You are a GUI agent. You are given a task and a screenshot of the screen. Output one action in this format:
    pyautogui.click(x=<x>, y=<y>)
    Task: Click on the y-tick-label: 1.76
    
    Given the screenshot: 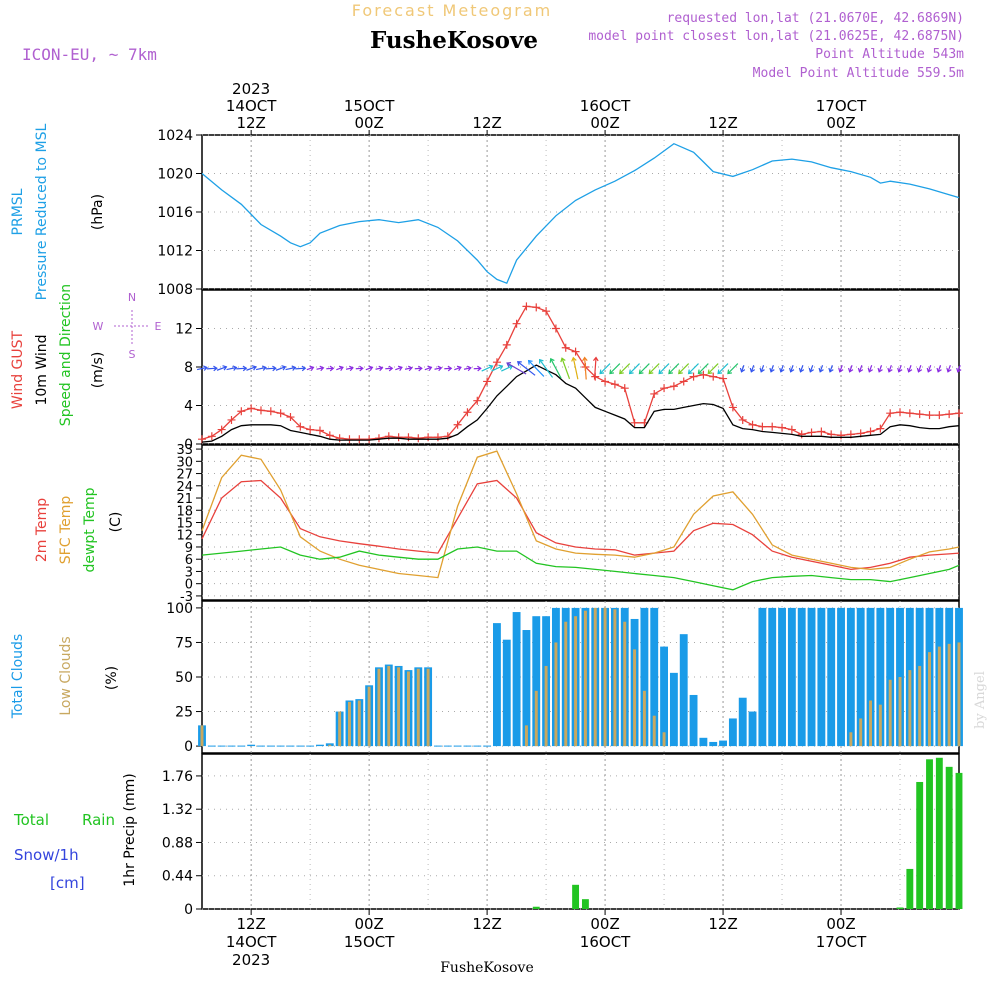 What is the action you would take?
    pyautogui.click(x=177, y=777)
    